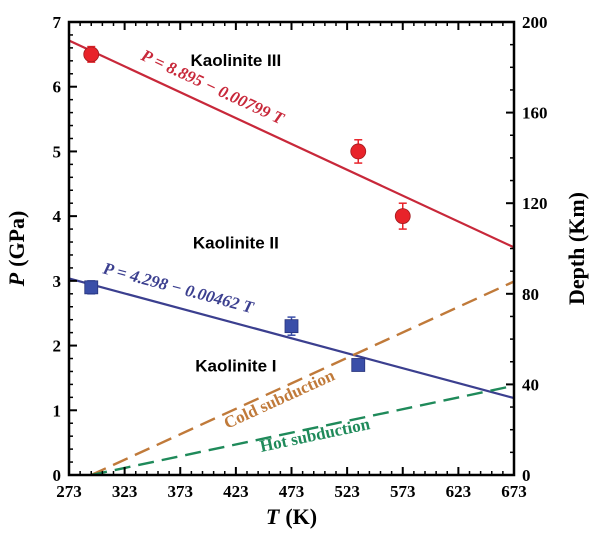 This screenshot has height=534, width=600. I want to click on region-label-kaolinite-ii: Kaolinite II, so click(236, 243).